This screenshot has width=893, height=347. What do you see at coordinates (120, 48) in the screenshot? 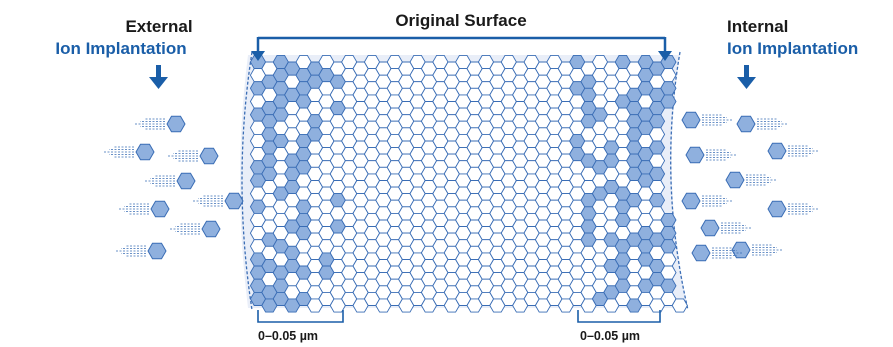
I see `external-ion-implantation-label: Ion Implantation` at bounding box center [120, 48].